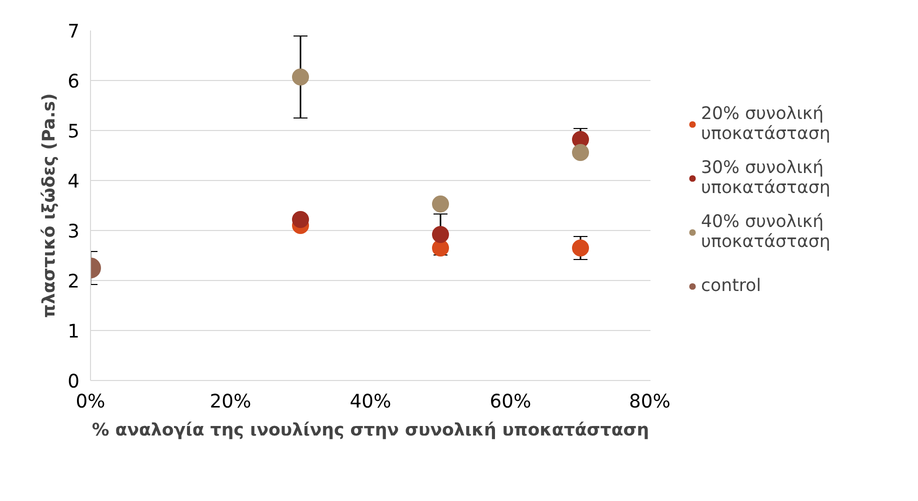  I want to click on x-tick-label: 0%, so click(91, 402).